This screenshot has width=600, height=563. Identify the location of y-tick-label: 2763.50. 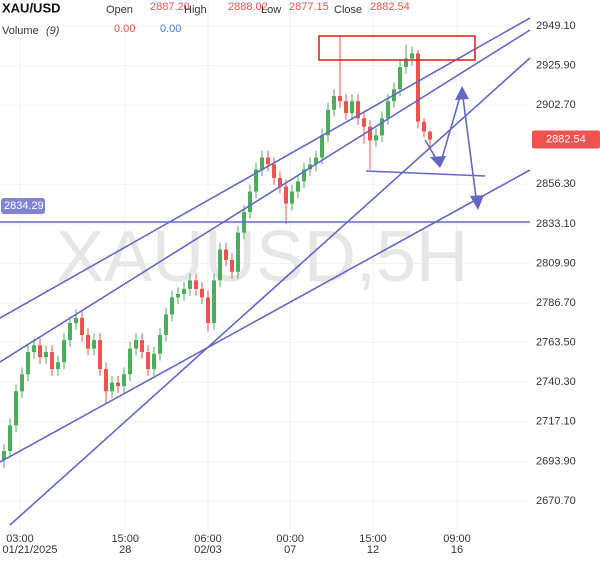
(556, 343).